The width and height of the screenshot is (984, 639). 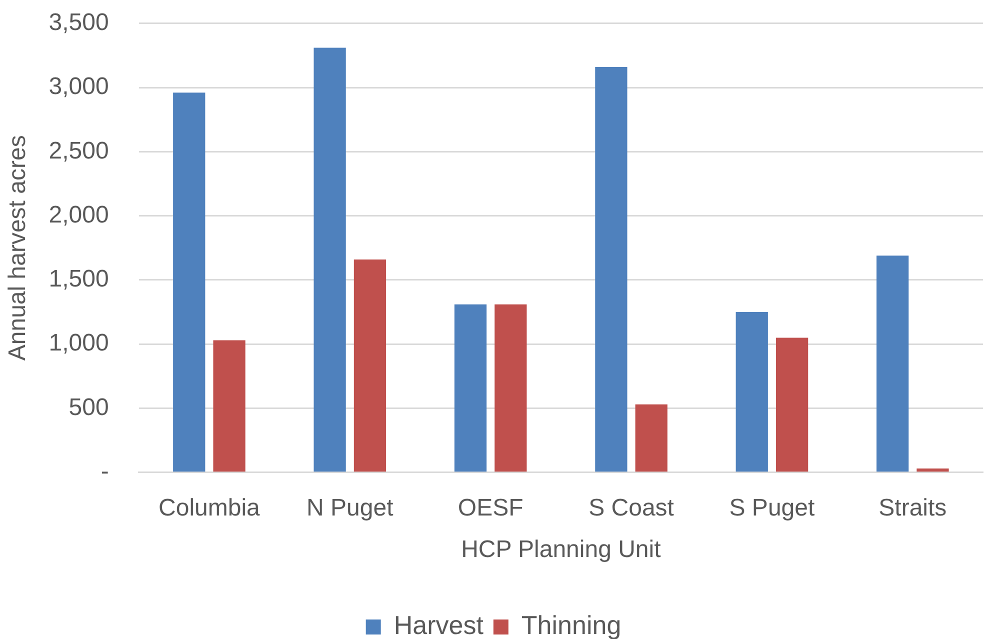 I want to click on x-axis-title: HCP Planning Unit, so click(x=561, y=550).